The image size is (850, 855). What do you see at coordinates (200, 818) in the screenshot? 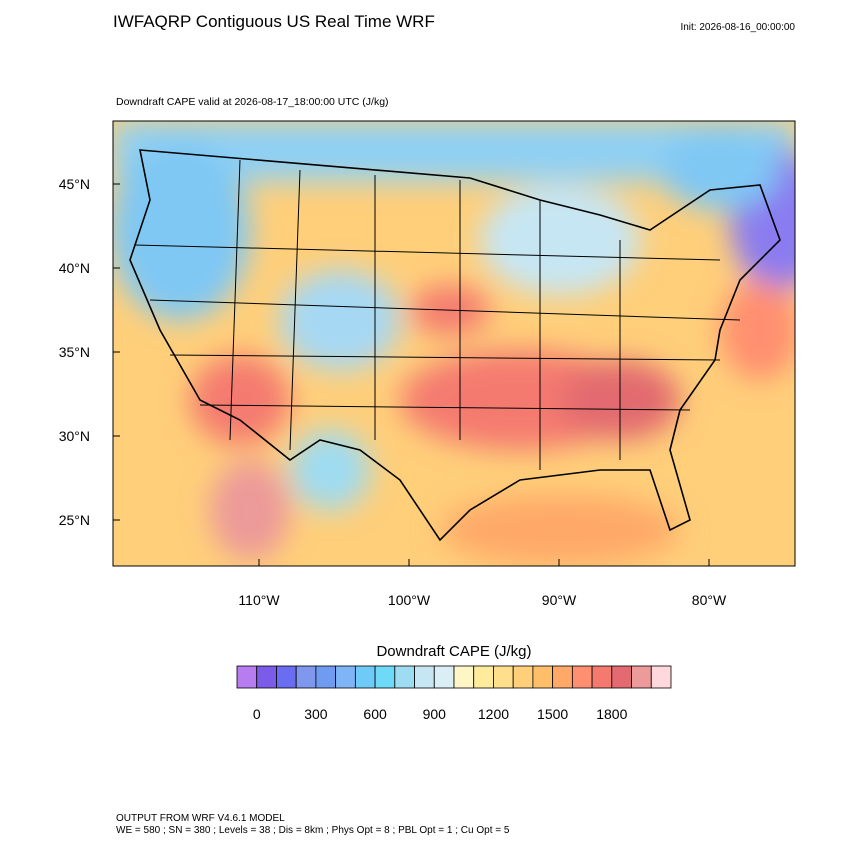
I see `footer-line: OUTPUT FROM WRF V4.6.1 MODEL` at bounding box center [200, 818].